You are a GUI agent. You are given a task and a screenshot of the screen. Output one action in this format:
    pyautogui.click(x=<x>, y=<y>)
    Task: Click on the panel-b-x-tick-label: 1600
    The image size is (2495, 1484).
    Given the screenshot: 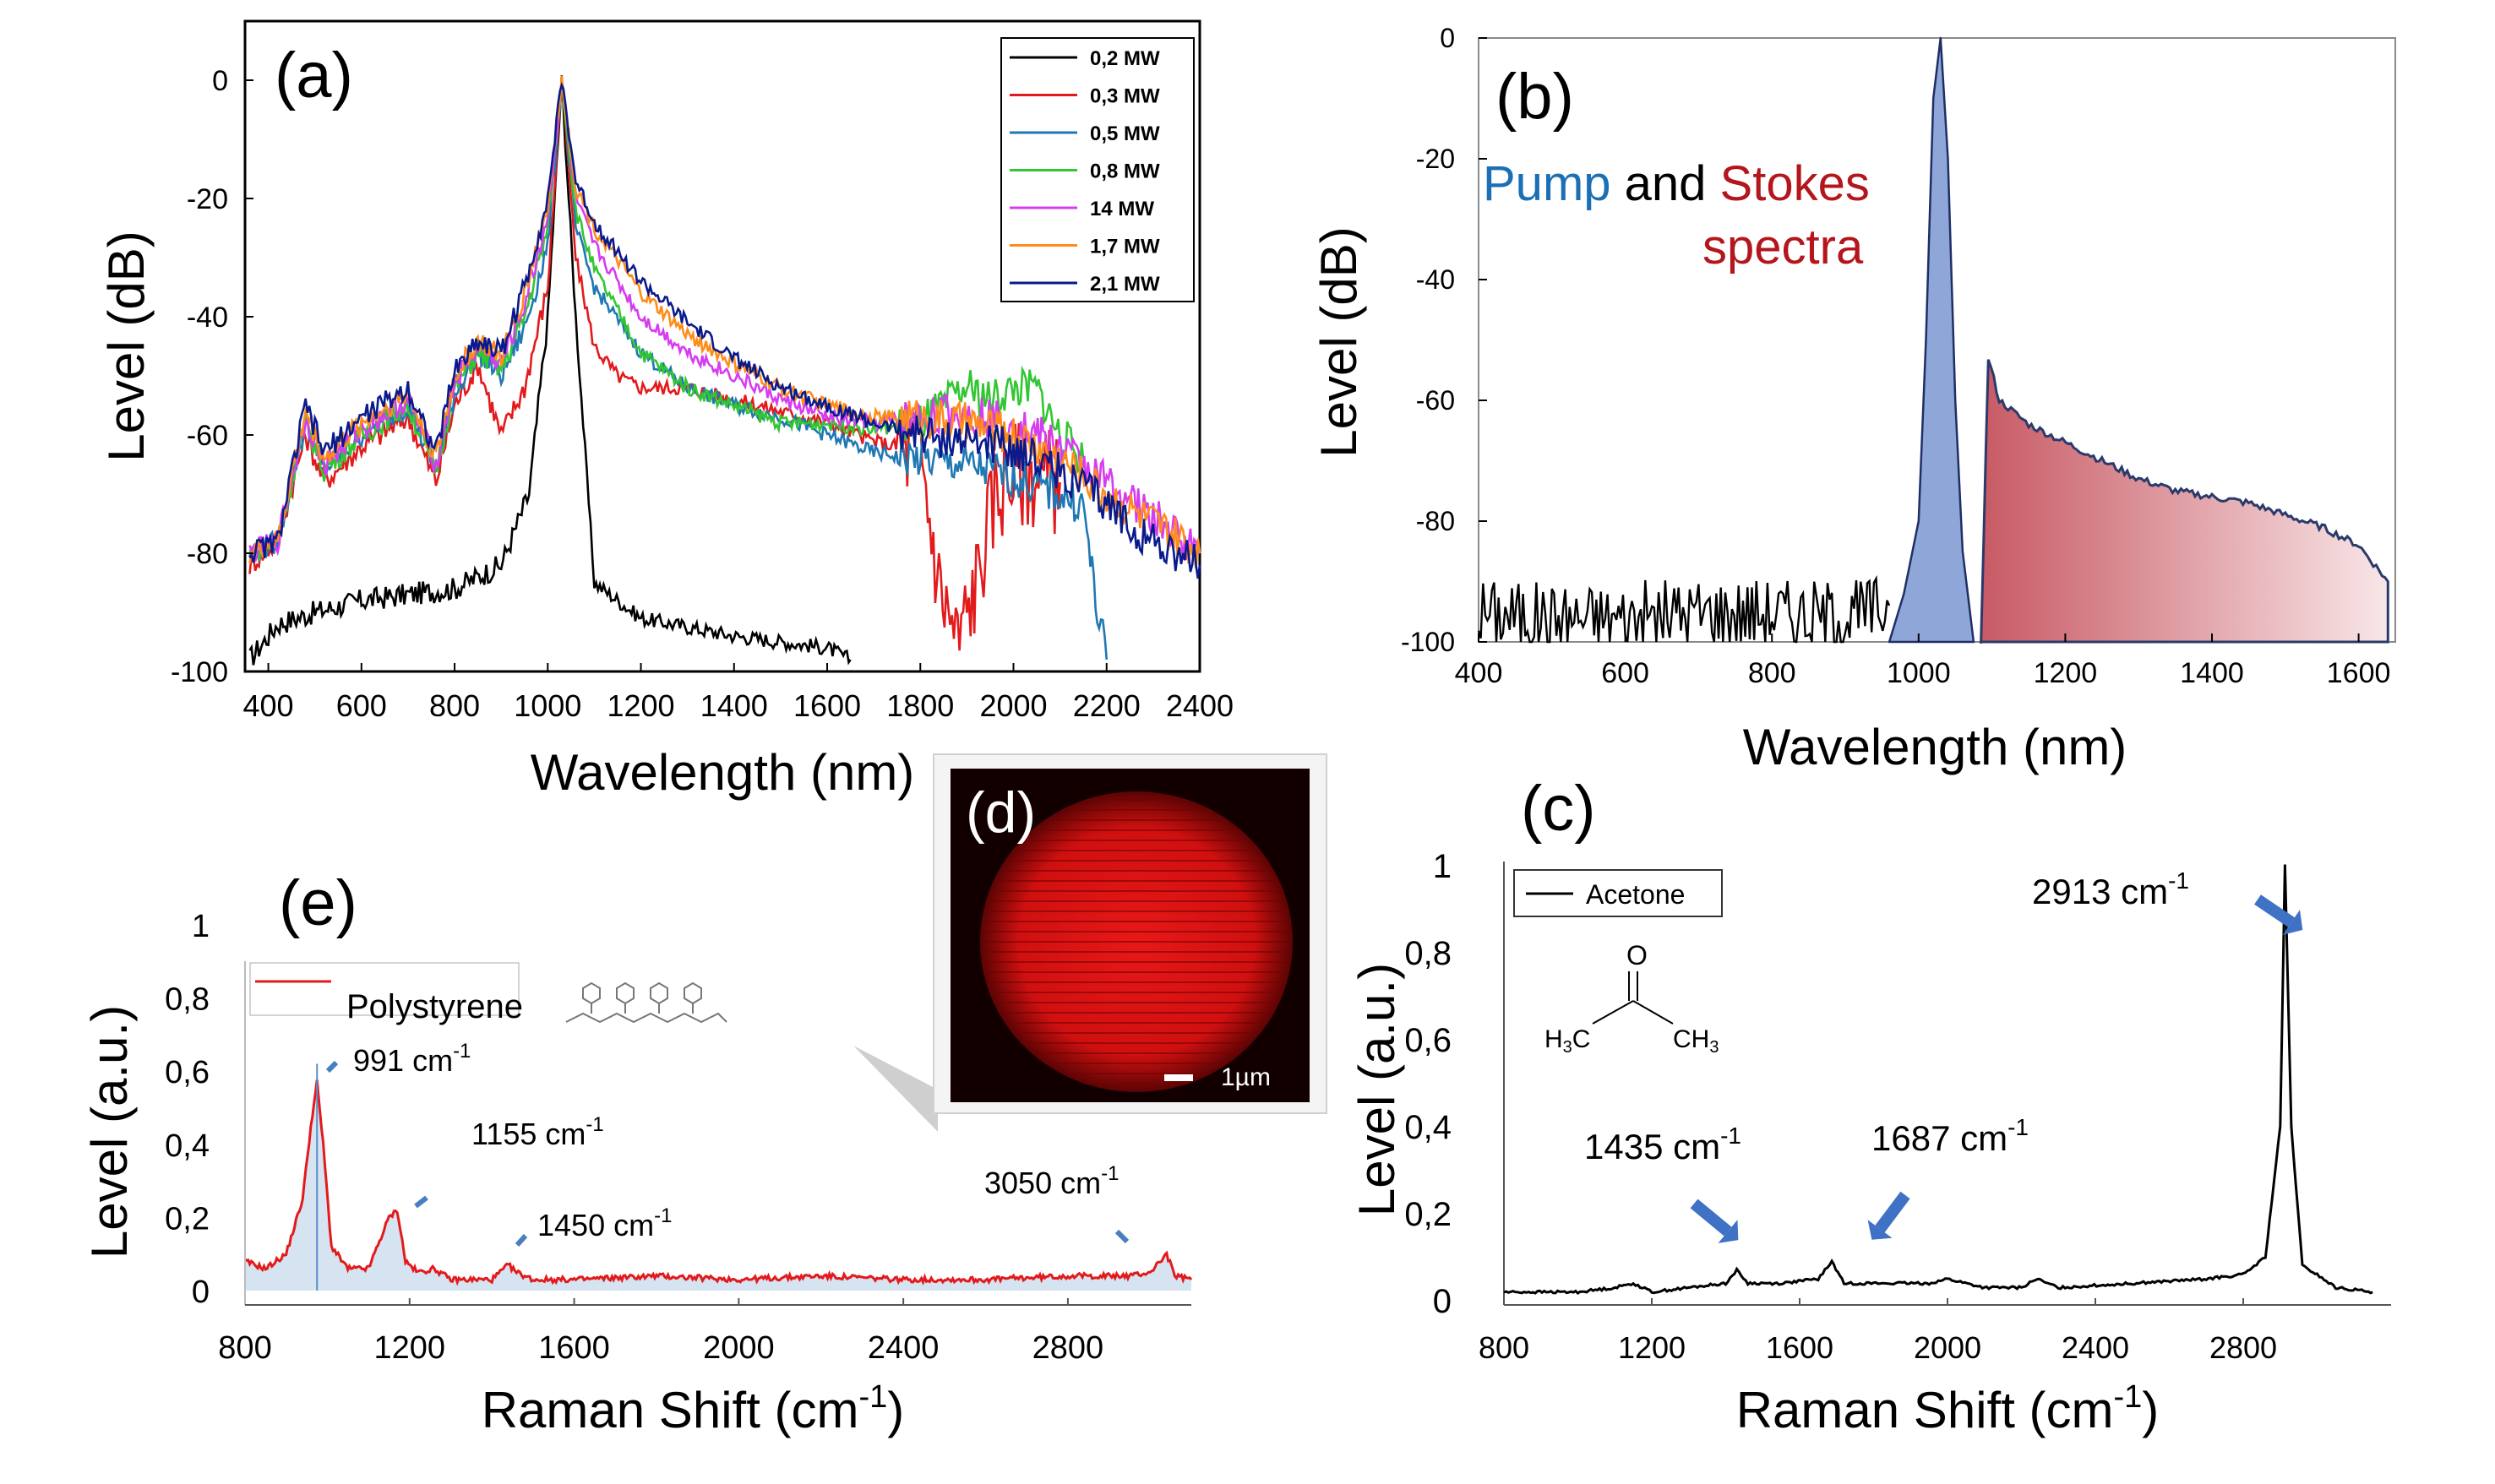 What is the action you would take?
    pyautogui.click(x=2359, y=673)
    